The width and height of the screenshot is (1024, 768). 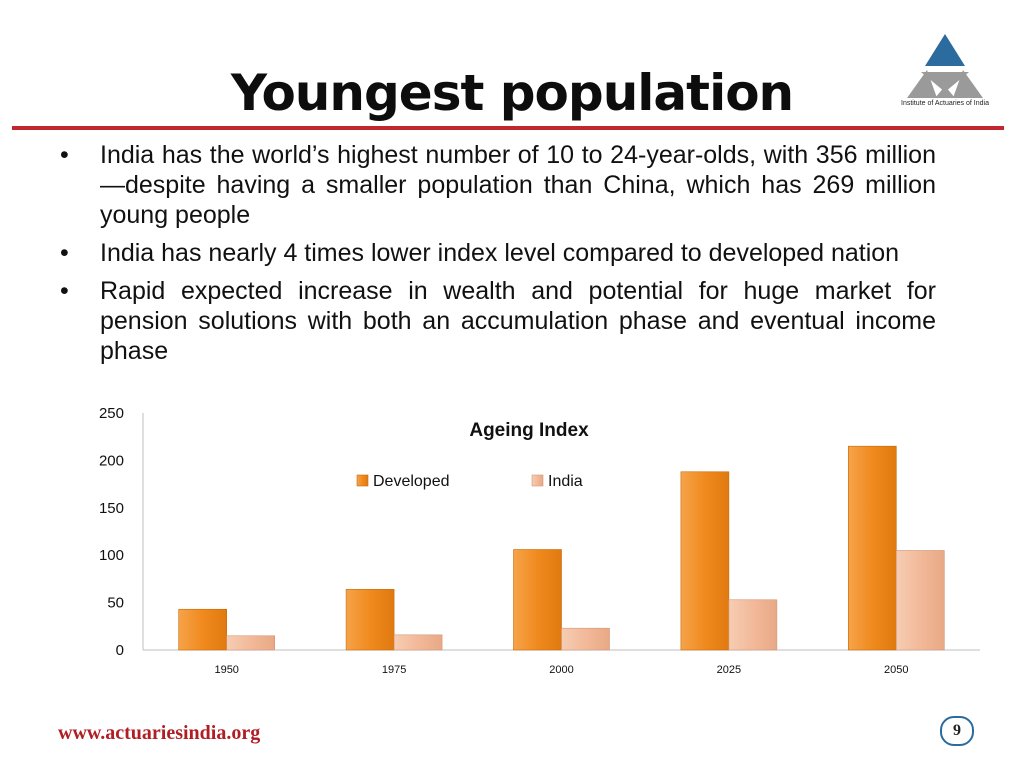 What do you see at coordinates (411, 481) in the screenshot?
I see `legend-label-developed: Developed` at bounding box center [411, 481].